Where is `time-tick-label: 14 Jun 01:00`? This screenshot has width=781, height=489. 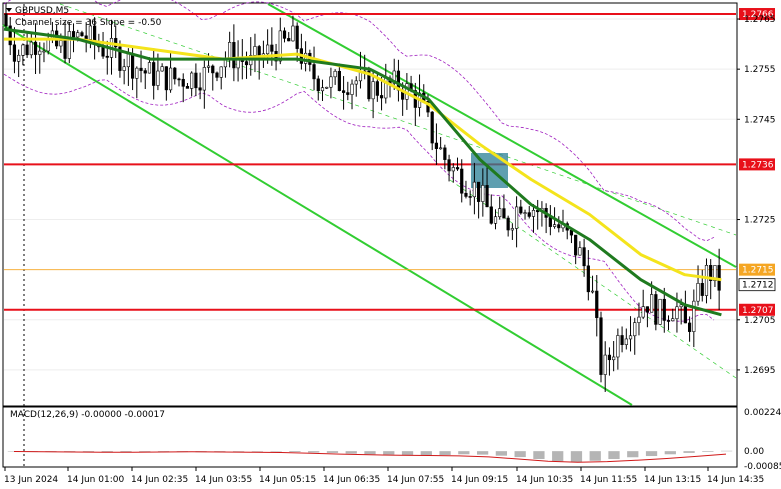
time-tick-label: 14 Jun 01:00 is located at coordinates (95, 480).